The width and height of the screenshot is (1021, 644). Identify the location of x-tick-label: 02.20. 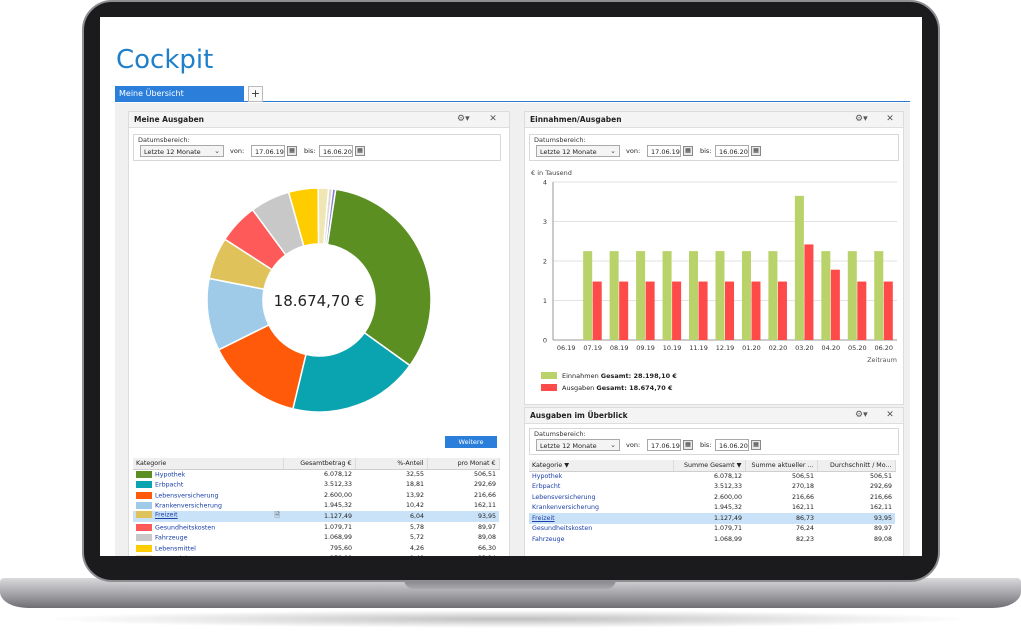
(778, 348).